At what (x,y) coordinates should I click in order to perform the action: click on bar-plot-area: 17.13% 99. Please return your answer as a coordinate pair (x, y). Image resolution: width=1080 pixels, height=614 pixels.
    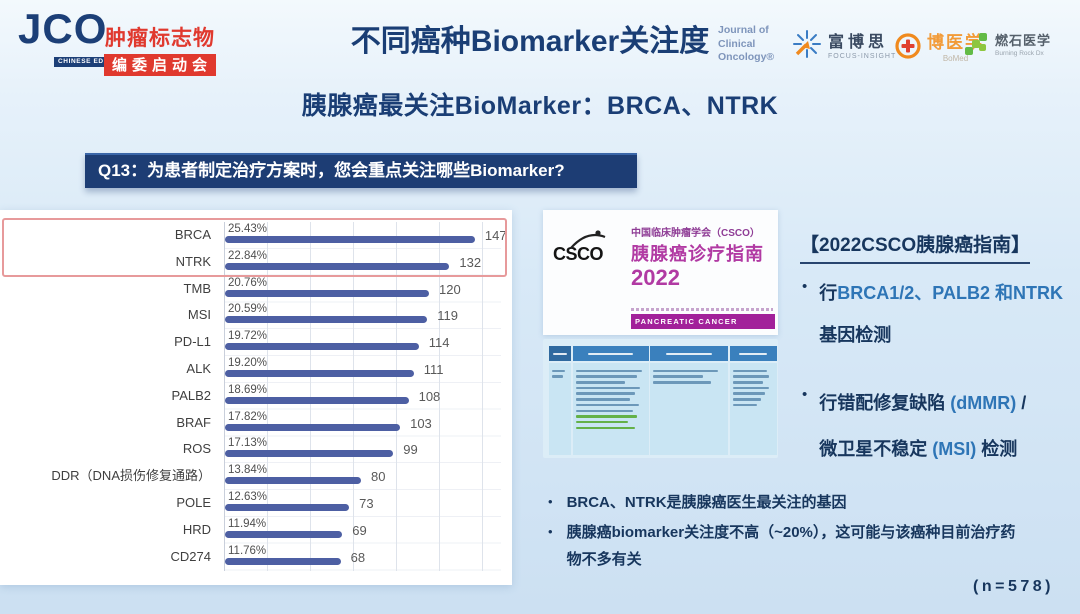
    Looking at the image, I should click on (368, 449).